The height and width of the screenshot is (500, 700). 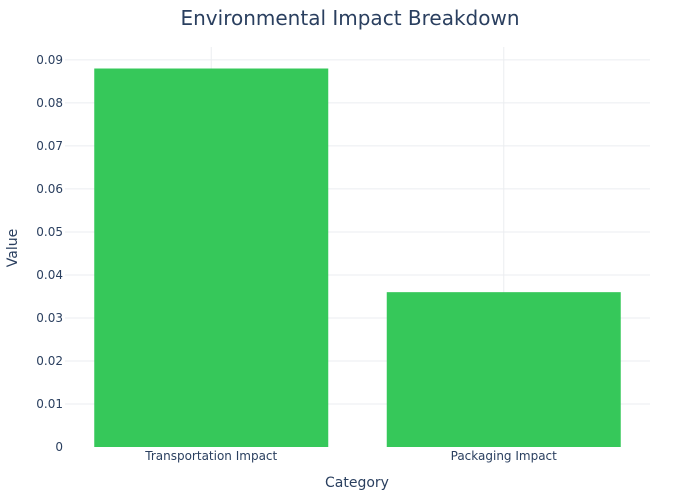 What do you see at coordinates (504, 456) in the screenshot?
I see `x-tick-label: Packaging Impact` at bounding box center [504, 456].